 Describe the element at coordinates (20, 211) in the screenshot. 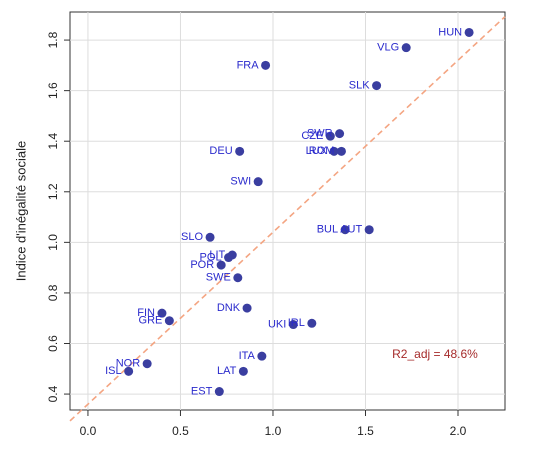

I see `y-axis-label: Indice d'inégalité sociale` at that location.